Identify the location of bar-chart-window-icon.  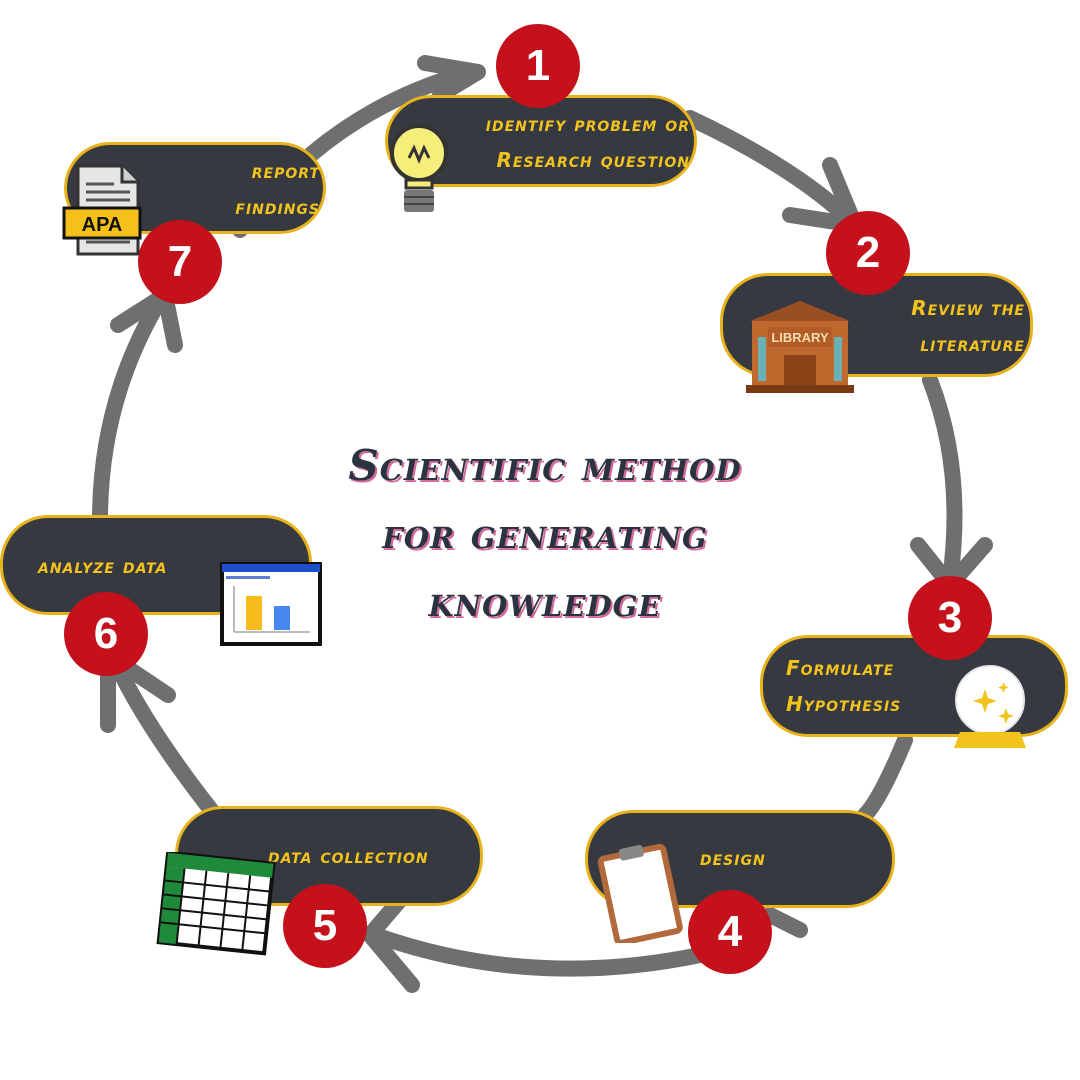
(271, 604).